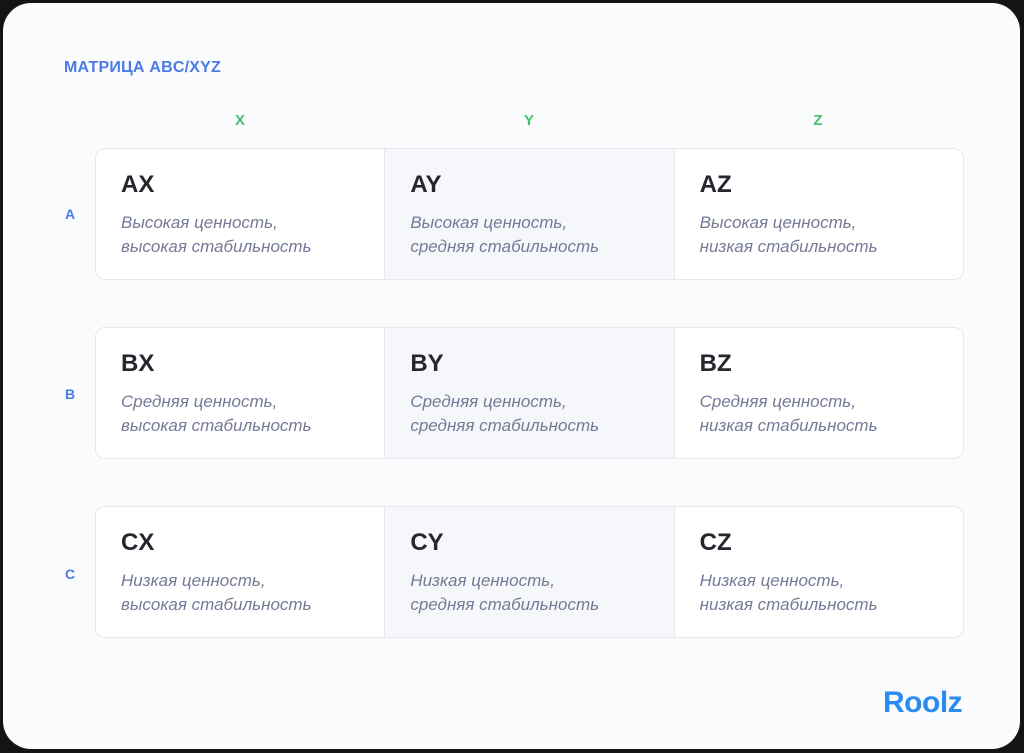 This screenshot has width=1024, height=753. I want to click on row-label-a: A, so click(70, 214).